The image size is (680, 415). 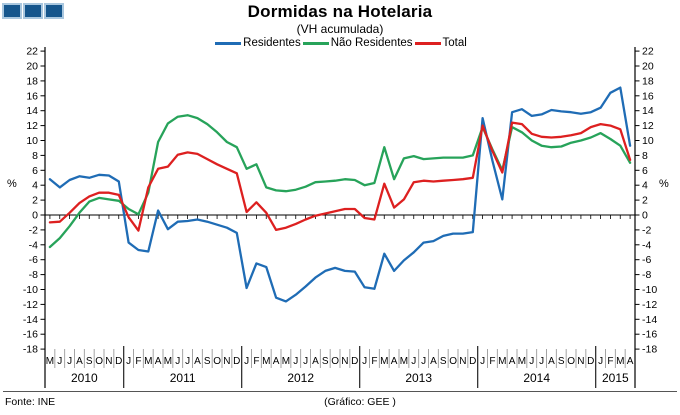 What do you see at coordinates (649, 290) in the screenshot?
I see `y-tick-label-right: -10` at bounding box center [649, 290].